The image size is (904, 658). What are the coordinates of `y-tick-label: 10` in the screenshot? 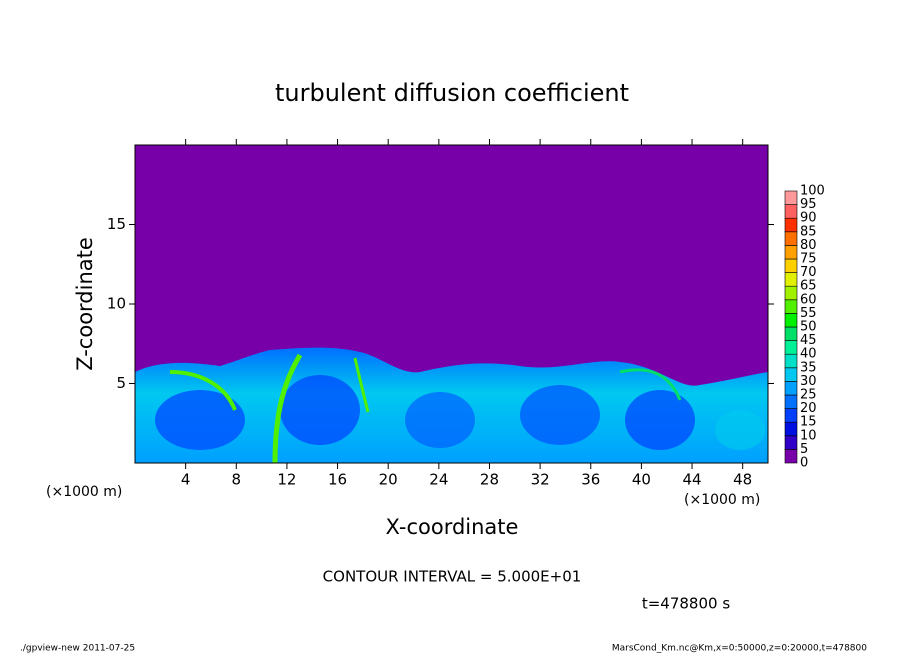 It's located at (116, 304).